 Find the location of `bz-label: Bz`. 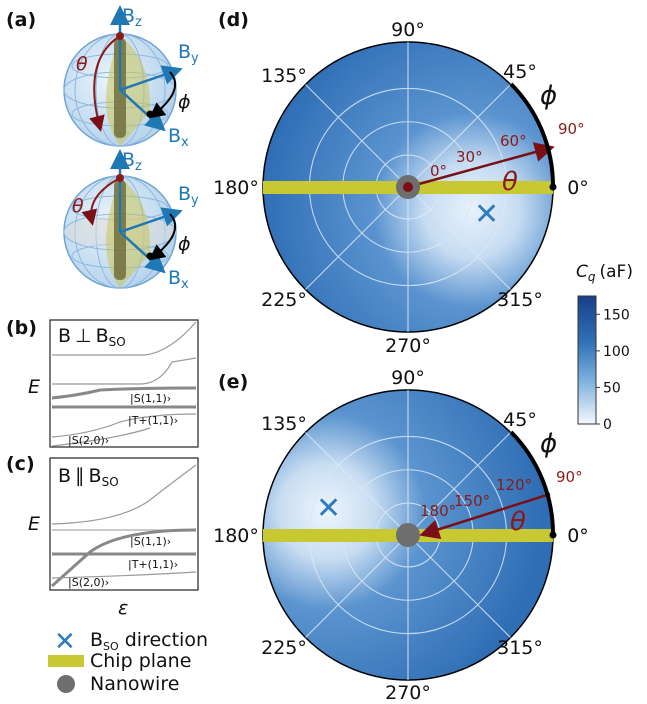

bz-label: Bz is located at coordinates (132, 17).